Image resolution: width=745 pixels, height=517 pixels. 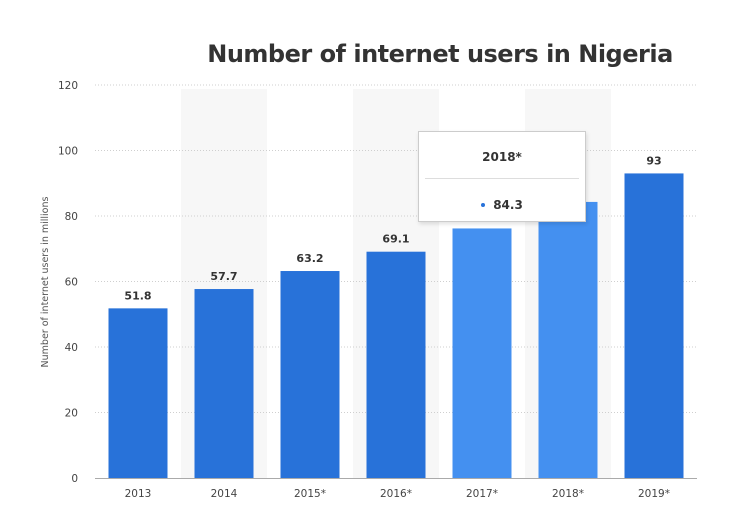 What do you see at coordinates (310, 494) in the screenshot?
I see `x-tick-label: 2015*` at bounding box center [310, 494].